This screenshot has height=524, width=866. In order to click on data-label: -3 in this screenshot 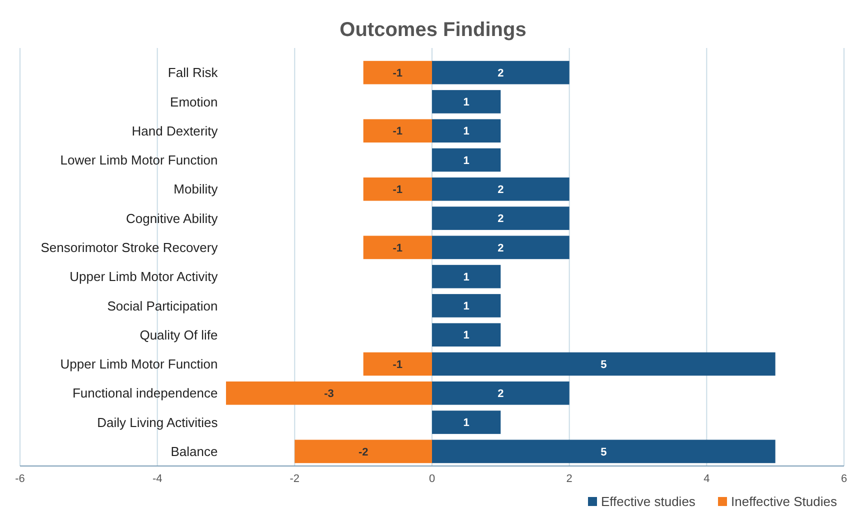, I will do `click(329, 394)`.